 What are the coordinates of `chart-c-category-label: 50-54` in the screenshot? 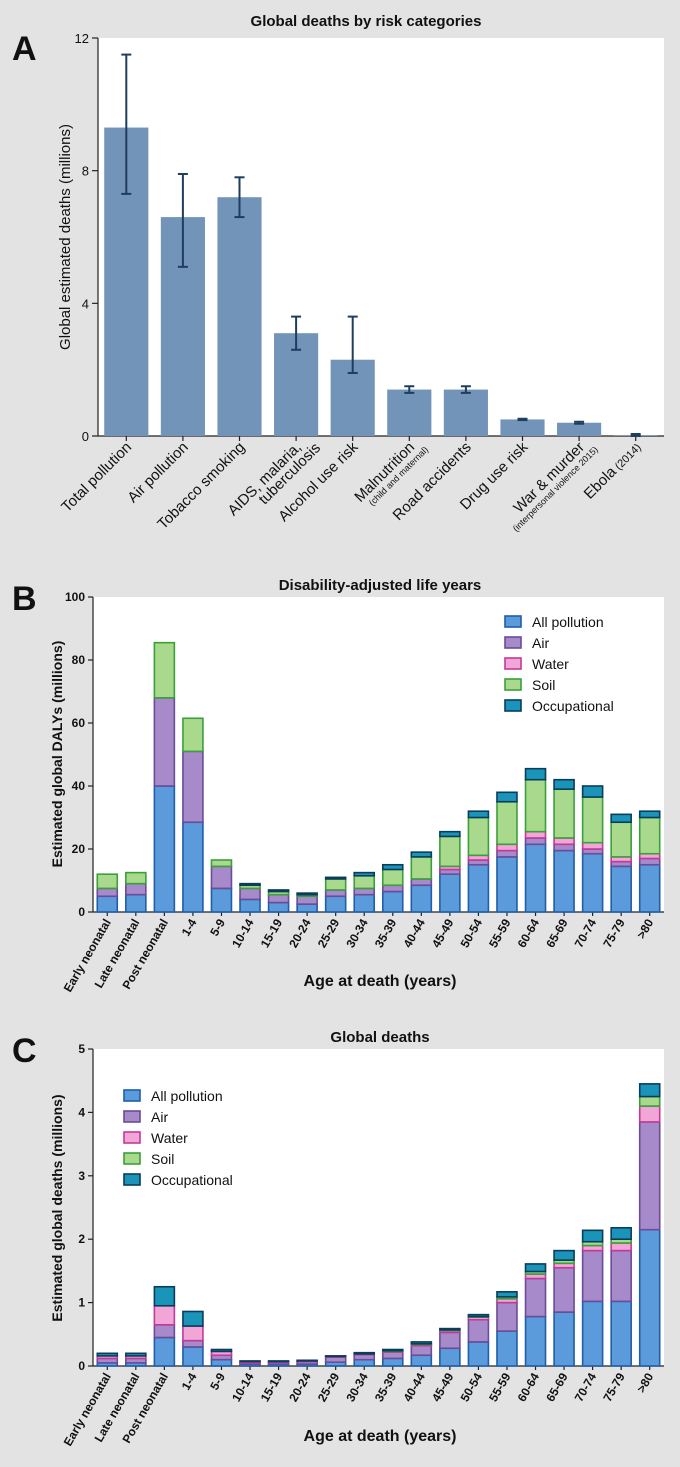 It's located at (472, 1387).